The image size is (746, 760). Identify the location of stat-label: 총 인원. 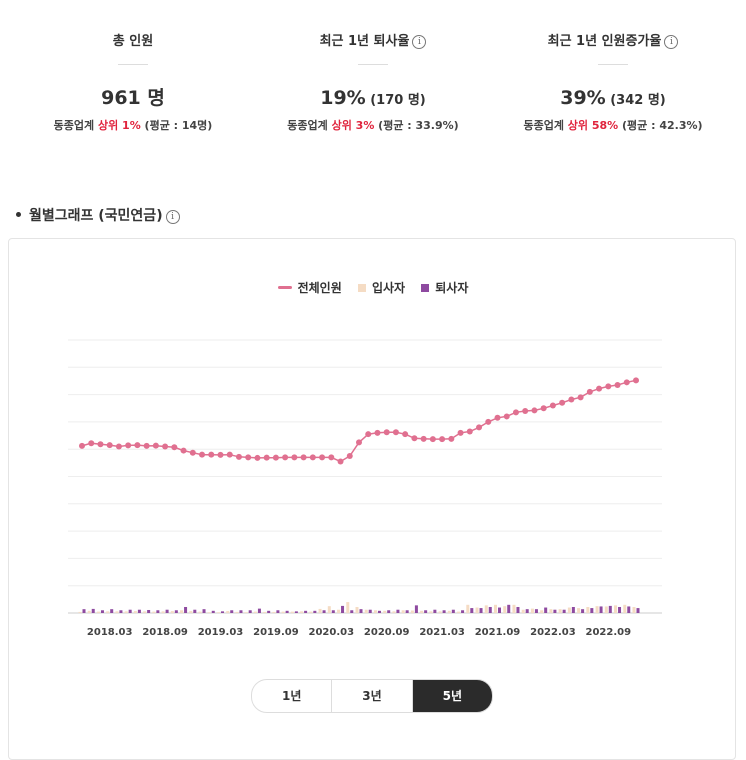
(133, 41).